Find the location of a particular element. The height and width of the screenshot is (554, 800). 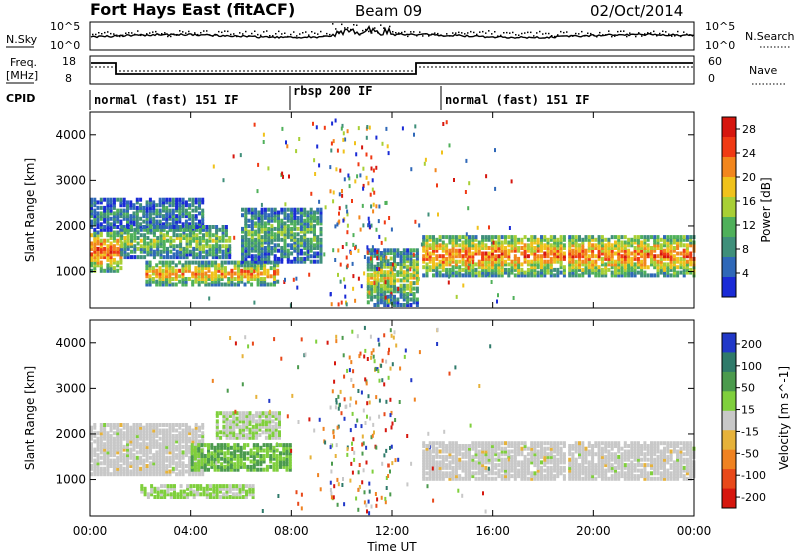

colorbar-tick-label: 12 is located at coordinates (749, 225).